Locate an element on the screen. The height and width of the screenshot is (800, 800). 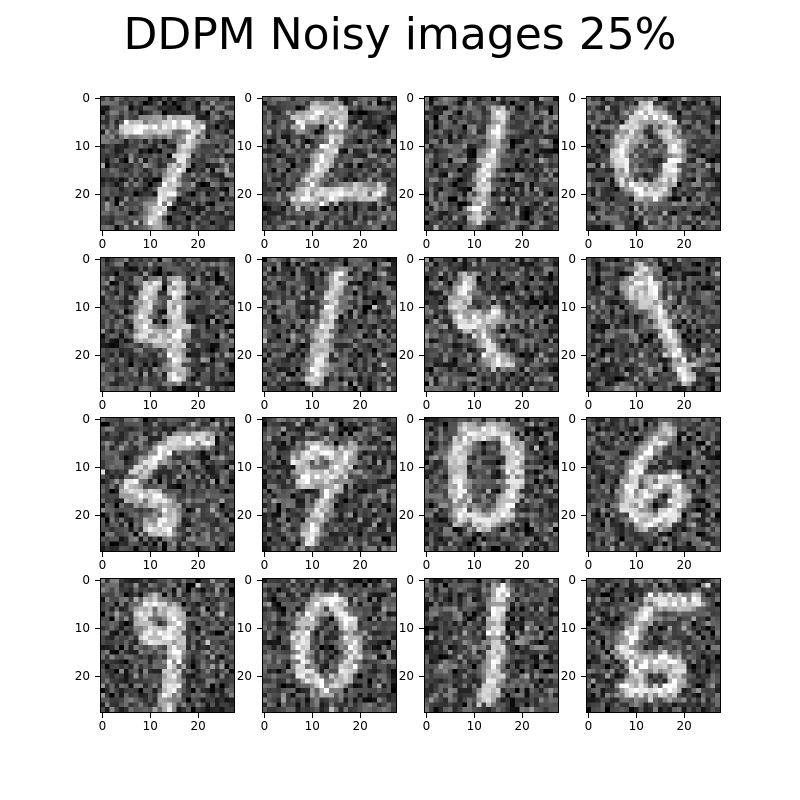
digit-panel-13: 0 0 10 10 20 20 is located at coordinates (155, 653).